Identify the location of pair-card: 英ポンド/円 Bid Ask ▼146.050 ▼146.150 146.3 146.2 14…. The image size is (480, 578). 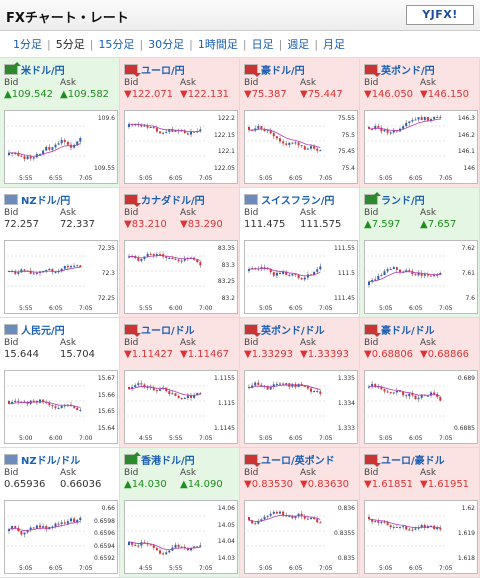
(420, 123).